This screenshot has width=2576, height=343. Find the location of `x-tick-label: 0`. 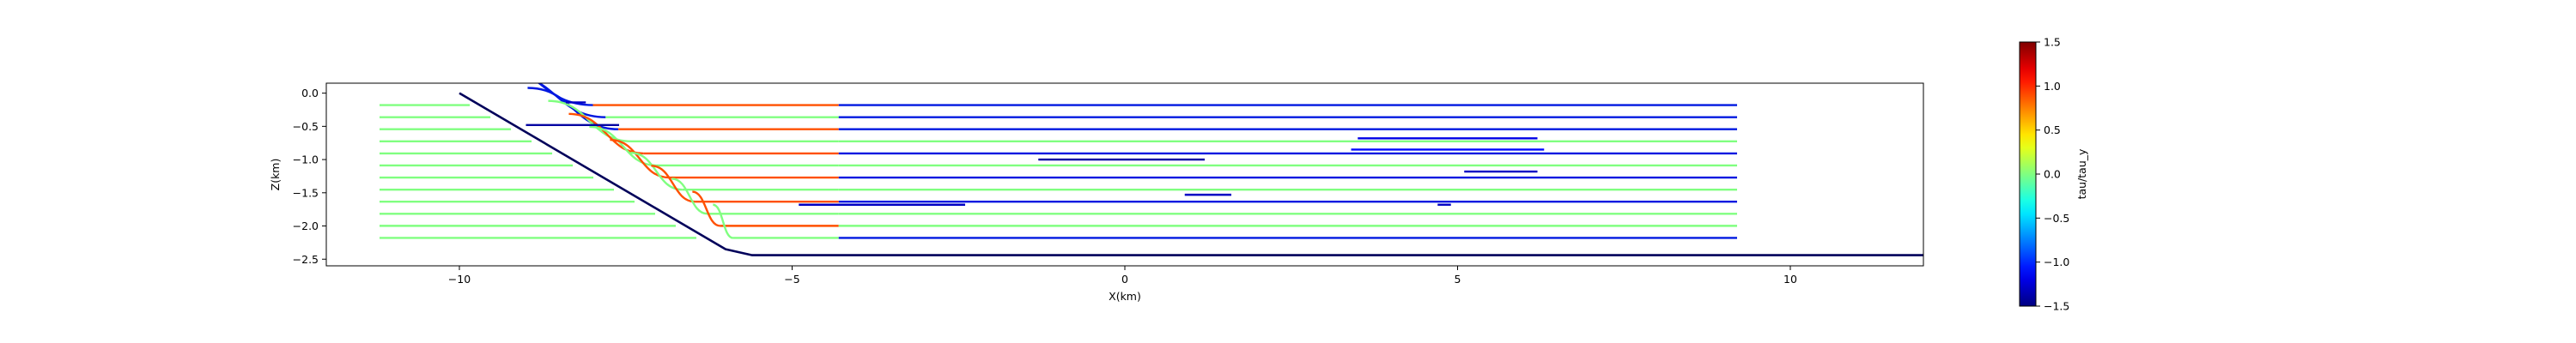

x-tick-label: 0 is located at coordinates (1124, 280).